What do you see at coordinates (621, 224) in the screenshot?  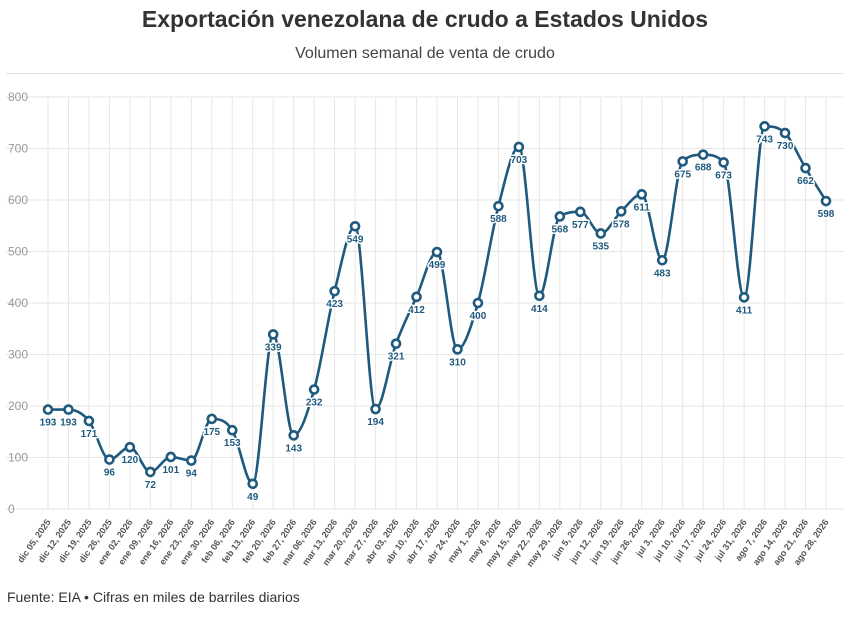 I see `data-label: 578` at bounding box center [621, 224].